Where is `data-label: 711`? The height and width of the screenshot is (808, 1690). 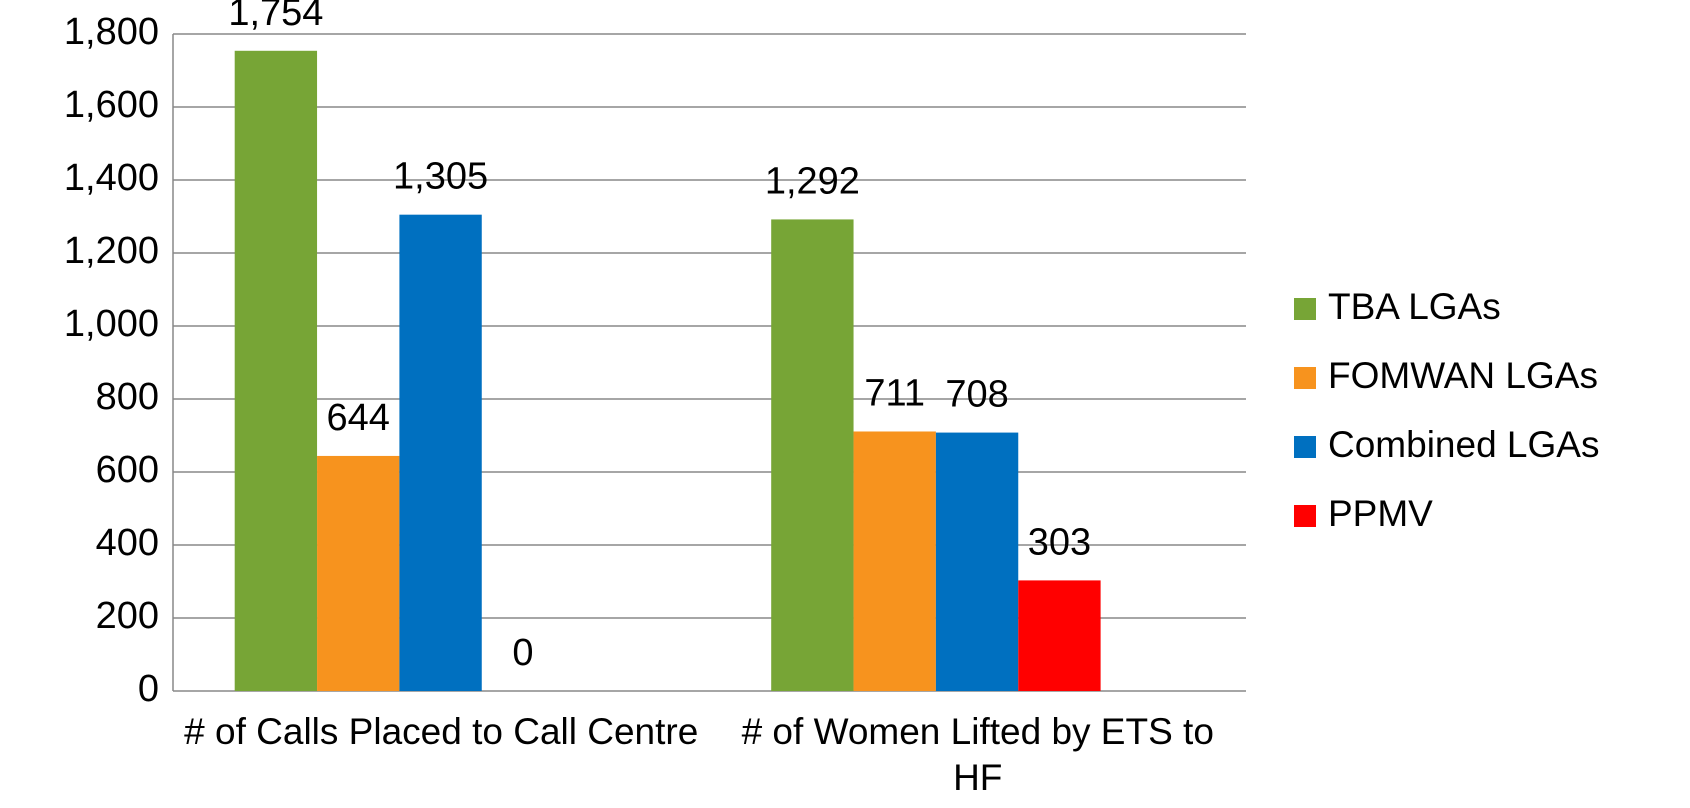 data-label: 711 is located at coordinates (894, 394).